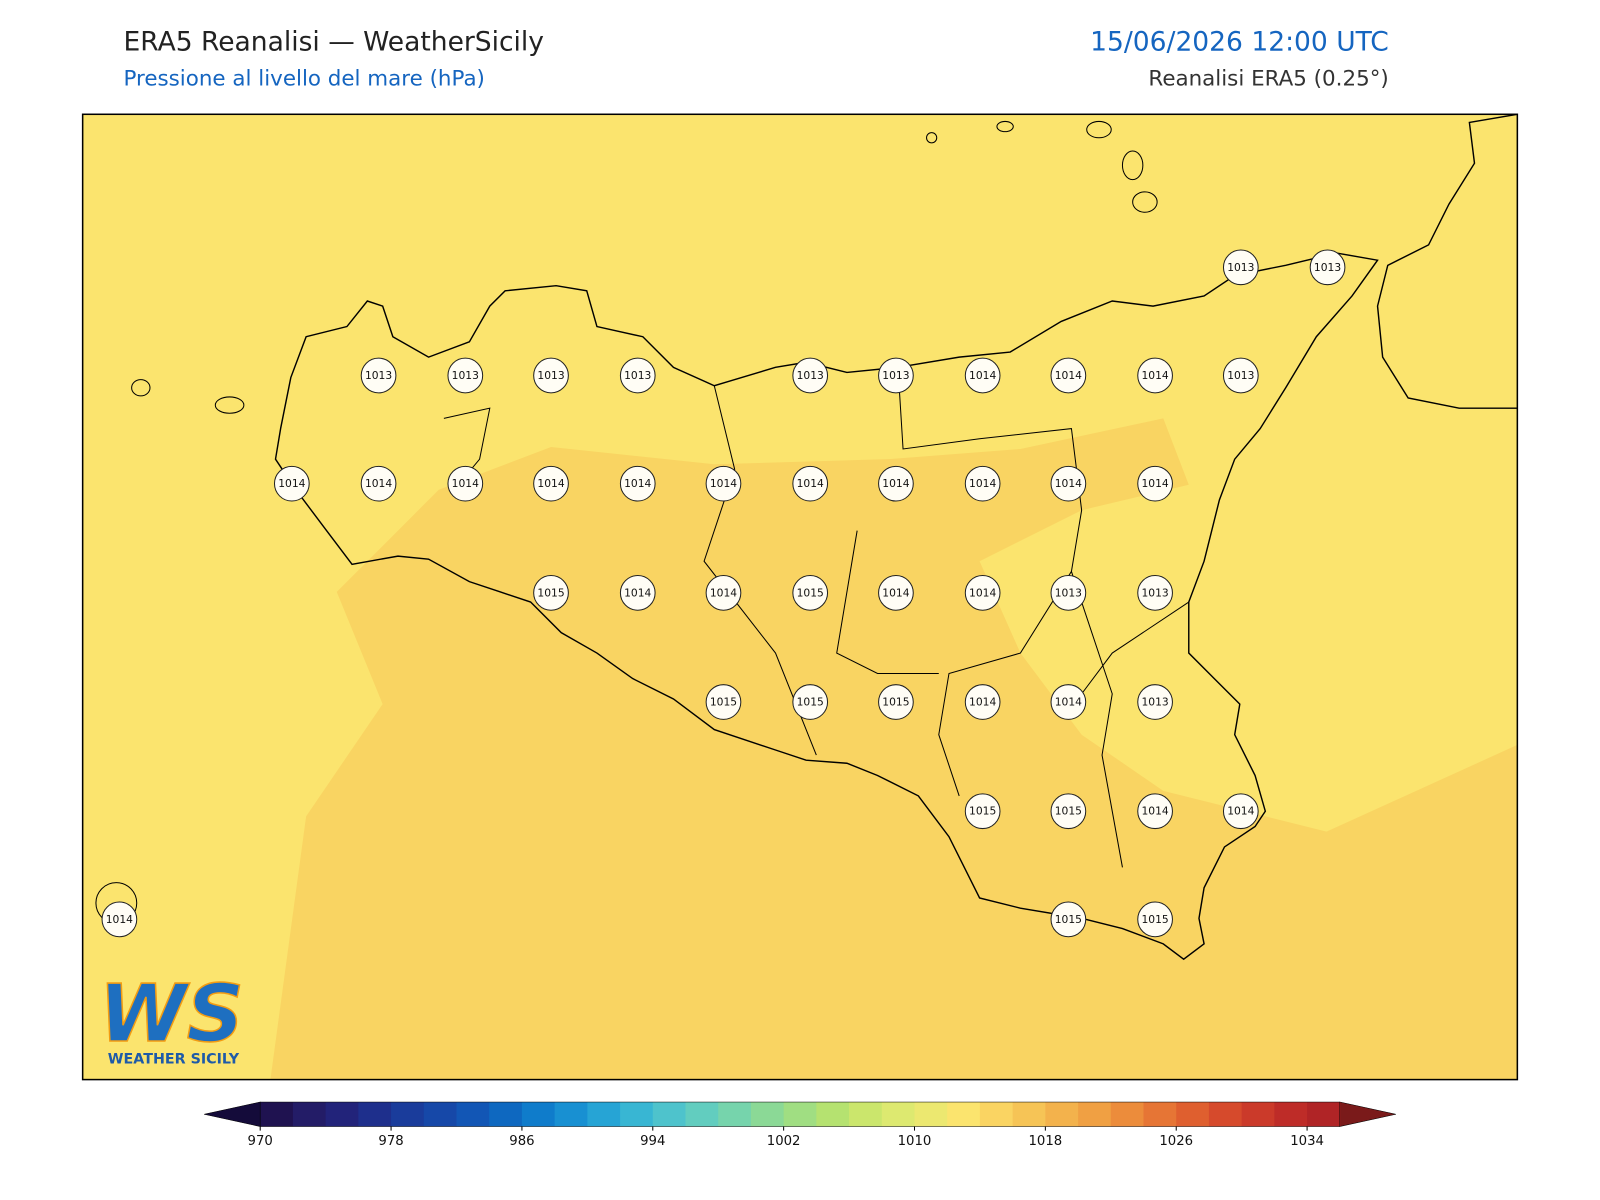  I want to click on colorbar-frame, so click(800, 1114).